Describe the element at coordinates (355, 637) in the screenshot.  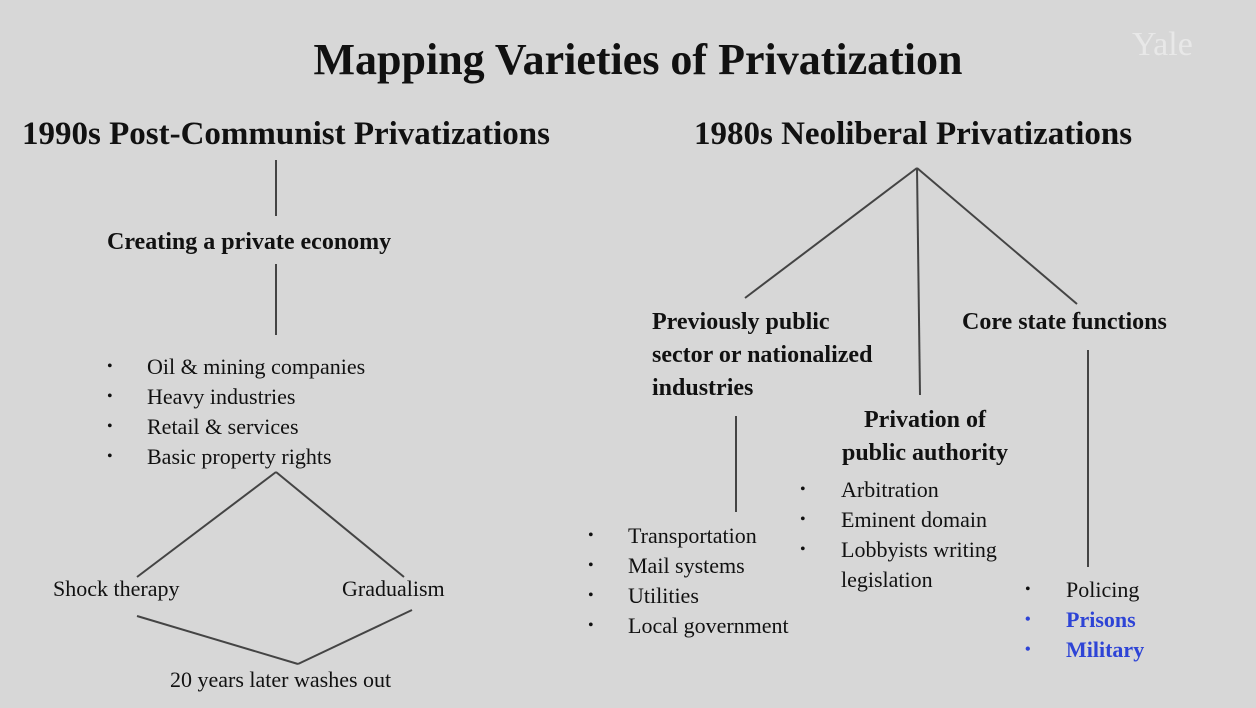
I see `connector-gradual-to-outcome` at that location.